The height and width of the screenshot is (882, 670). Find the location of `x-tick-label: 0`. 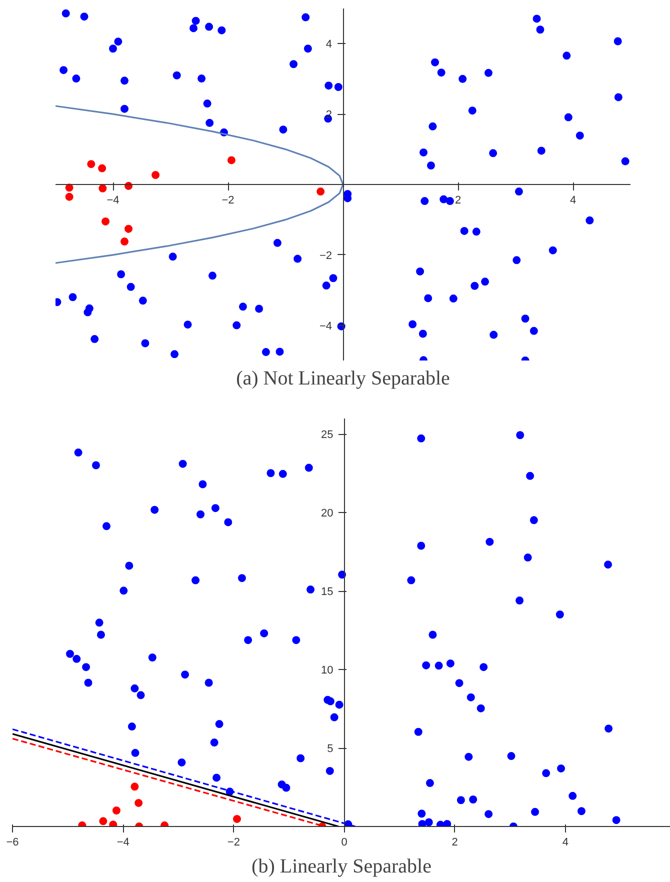

x-tick-label: 0 is located at coordinates (344, 842).